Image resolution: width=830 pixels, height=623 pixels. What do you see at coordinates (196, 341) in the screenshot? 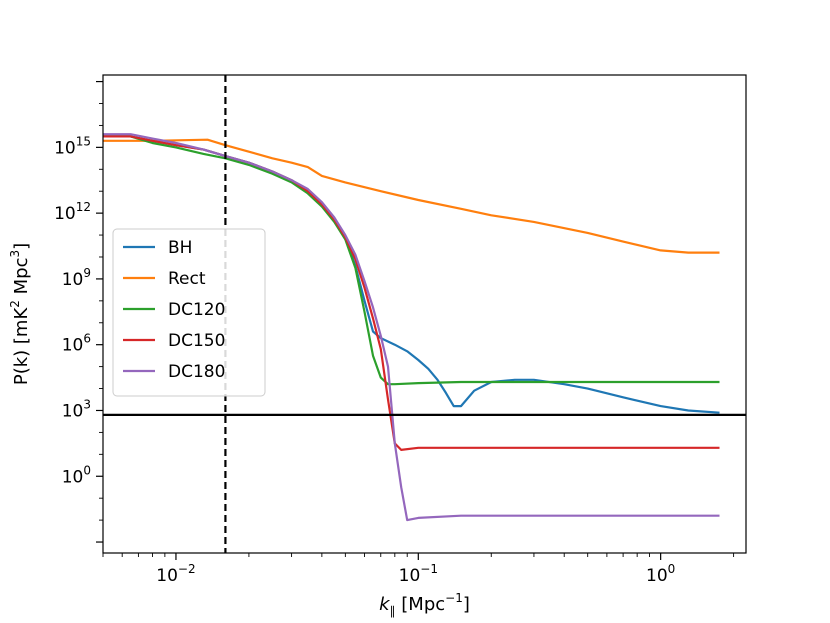
I see `legend-label-dc150: DC150` at bounding box center [196, 341].